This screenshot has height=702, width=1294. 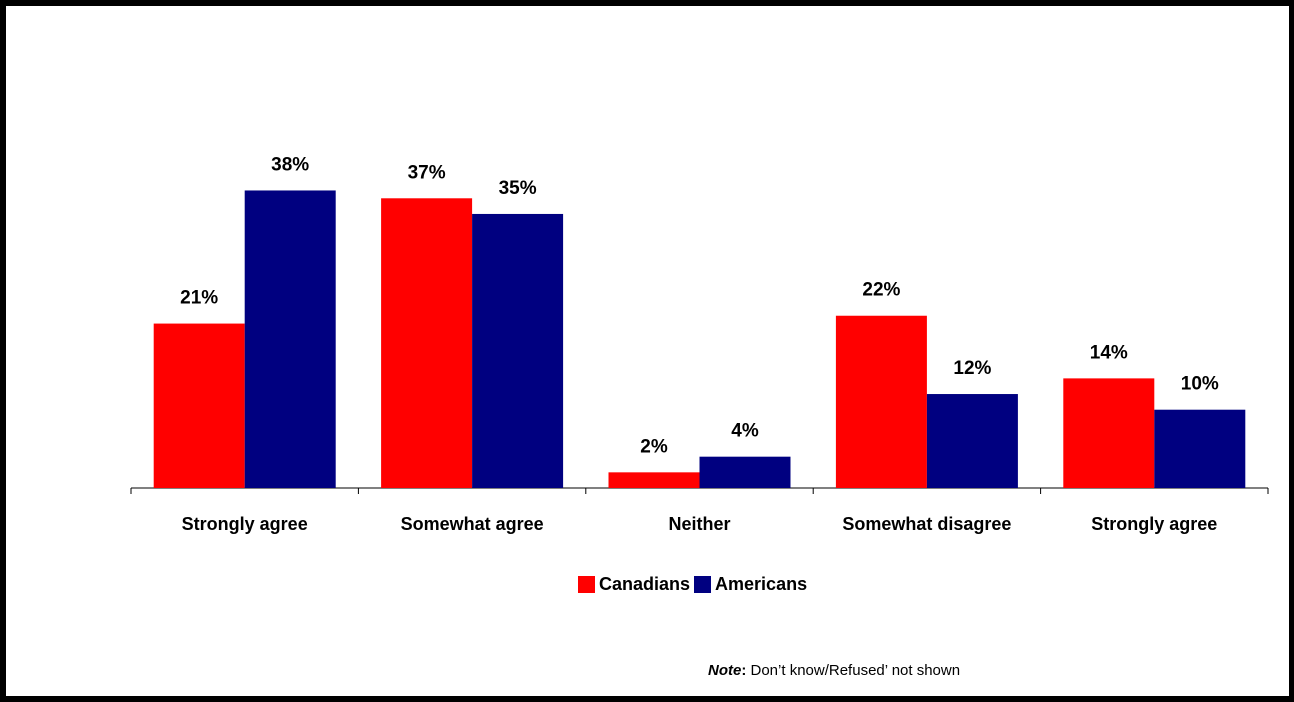 I want to click on data-label-canadians-4: 22%, so click(x=881, y=290).